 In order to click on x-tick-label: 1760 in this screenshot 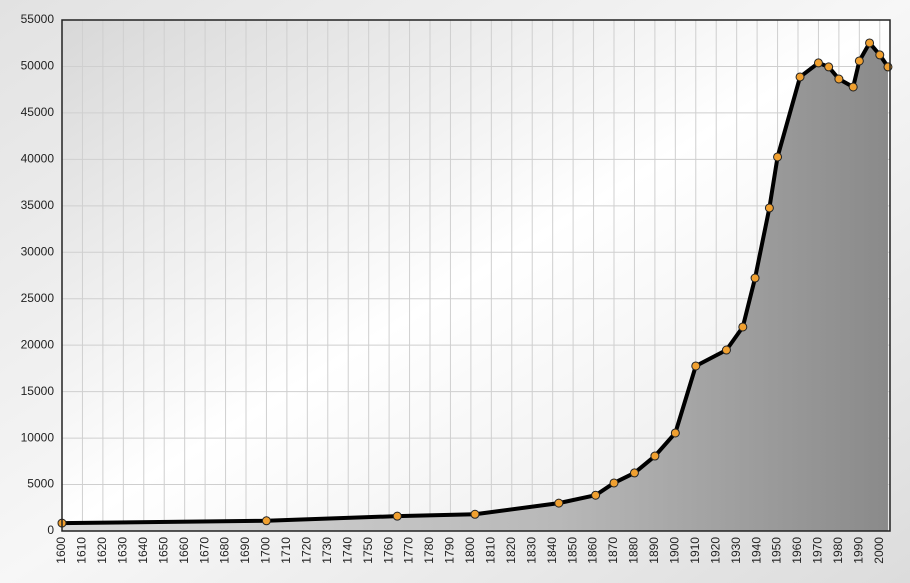, I will do `click(388, 550)`.